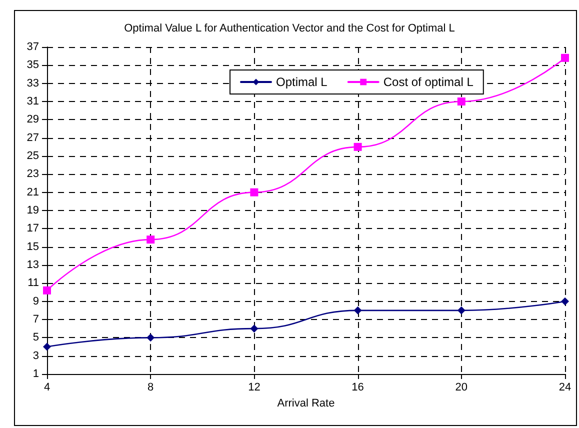 The height and width of the screenshot is (428, 579). What do you see at coordinates (565, 388) in the screenshot?
I see `x-tick-label: 24` at bounding box center [565, 388].